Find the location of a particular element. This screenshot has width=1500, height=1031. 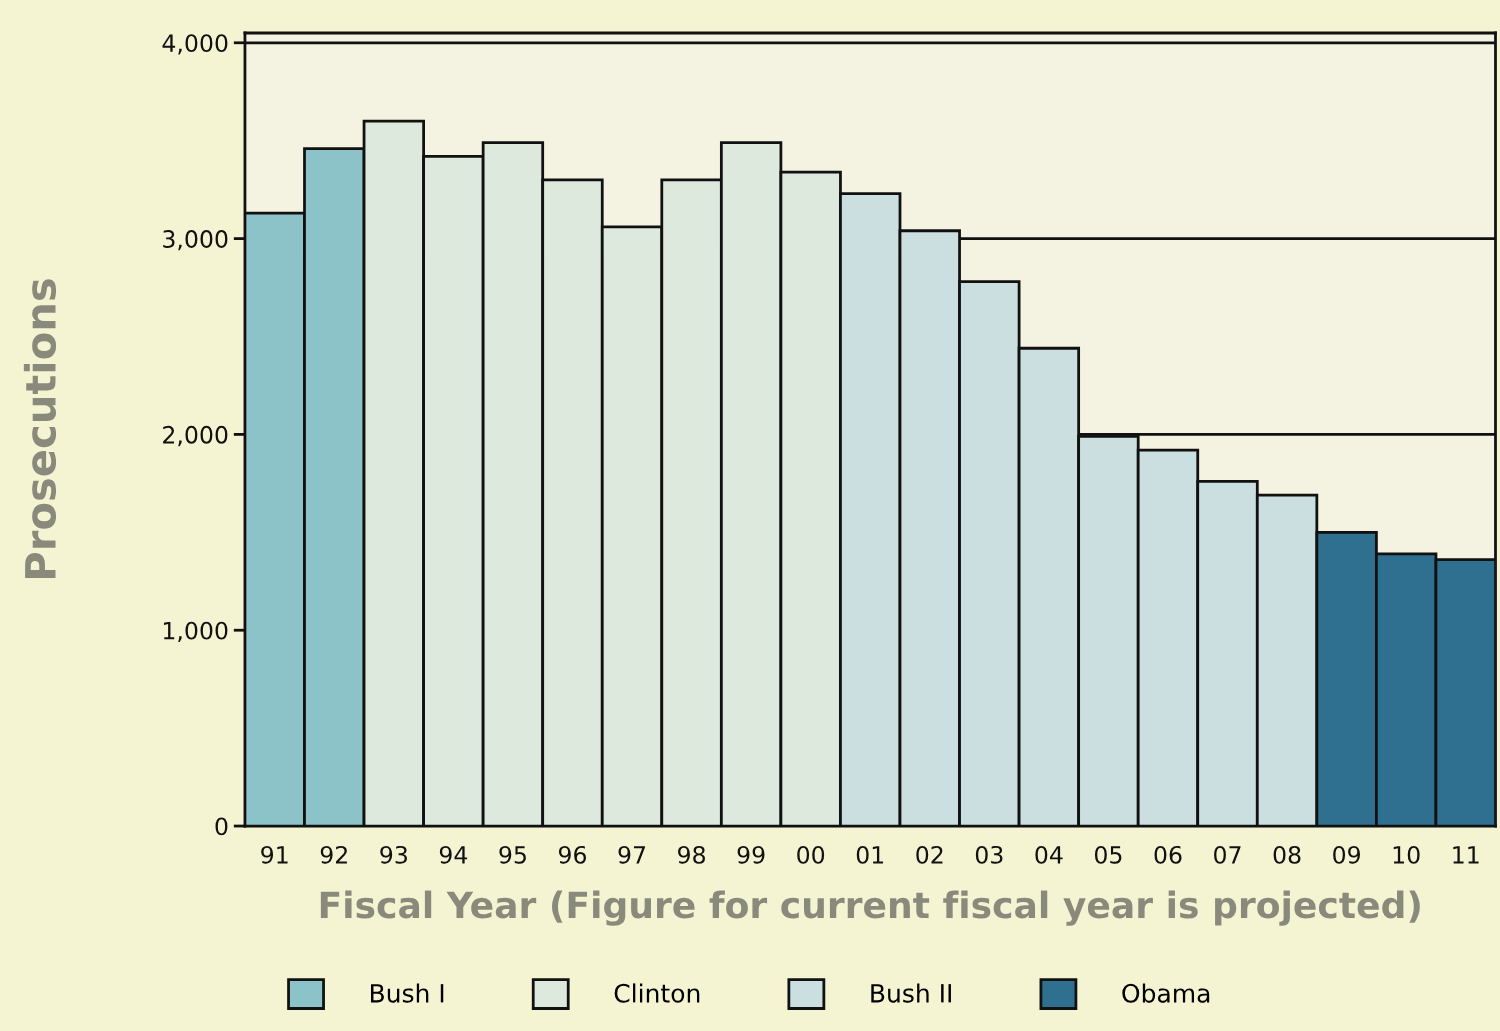

x-tick-label: 06 is located at coordinates (1168, 854).